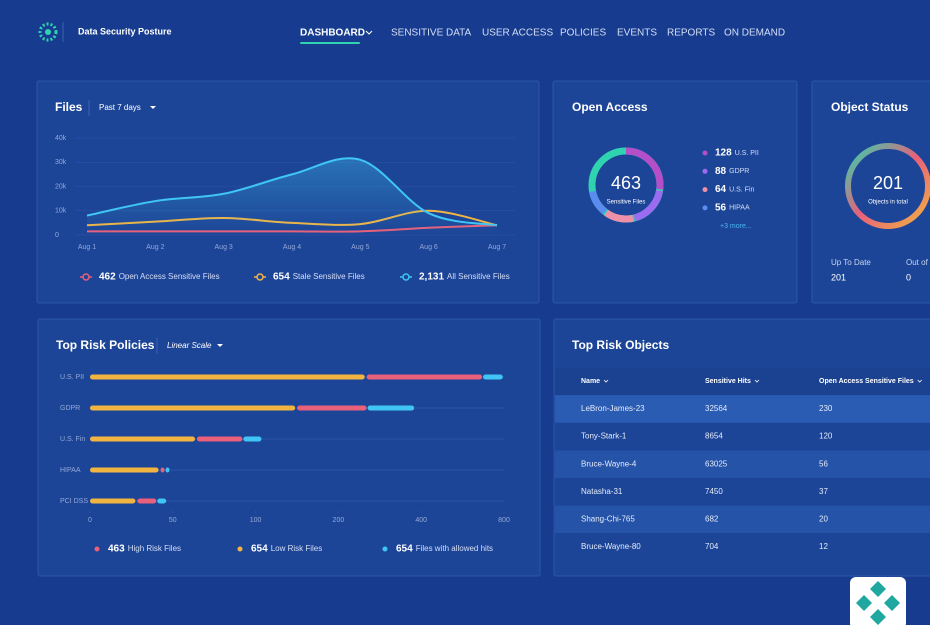 The image size is (930, 625). I want to click on y-tick-label: PCI DSS, so click(74, 501).